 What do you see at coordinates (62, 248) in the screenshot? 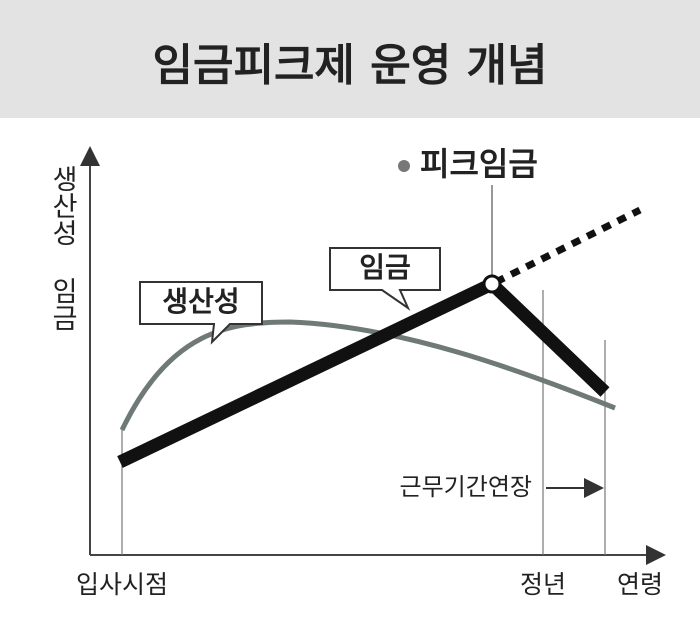
I see `y-axis-label: 생산성 임금` at bounding box center [62, 248].